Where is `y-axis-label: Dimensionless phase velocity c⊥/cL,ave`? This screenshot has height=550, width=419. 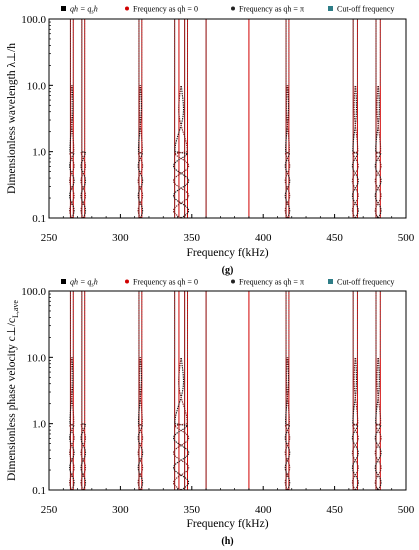
y-axis-label: Dimensionless phase velocity c⊥/cL,ave is located at coordinates (13, 390).